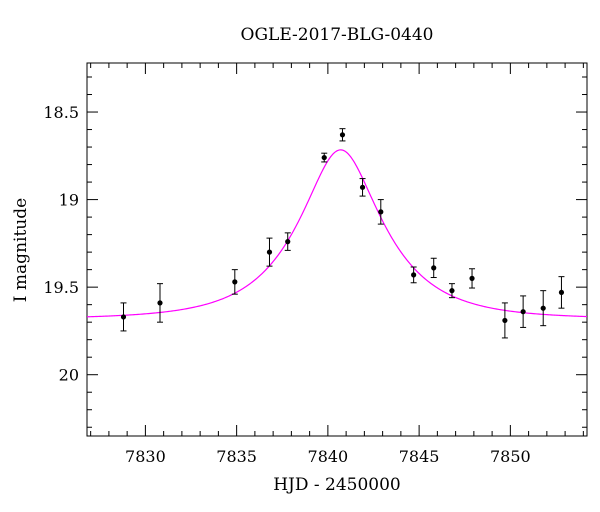 This screenshot has width=600, height=512. Describe the element at coordinates (61, 244) in the screenshot. I see `y-tick-labels: 18.5 19 19.5 20` at that location.